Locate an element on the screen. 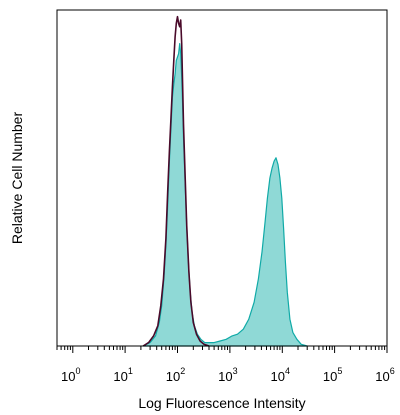 This screenshot has width=400, height=415. x-tick-label: 10² is located at coordinates (175, 375).